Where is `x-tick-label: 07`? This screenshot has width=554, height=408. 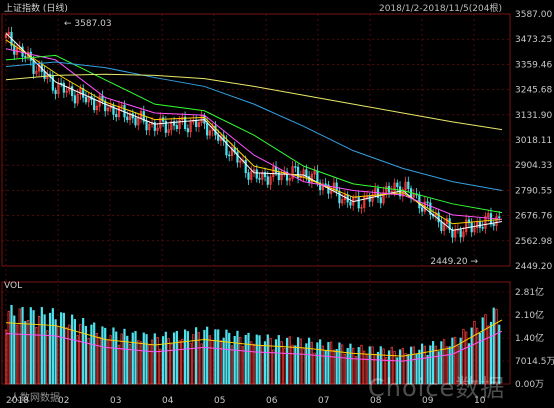 x-tick-label: 07 is located at coordinates (323, 401).